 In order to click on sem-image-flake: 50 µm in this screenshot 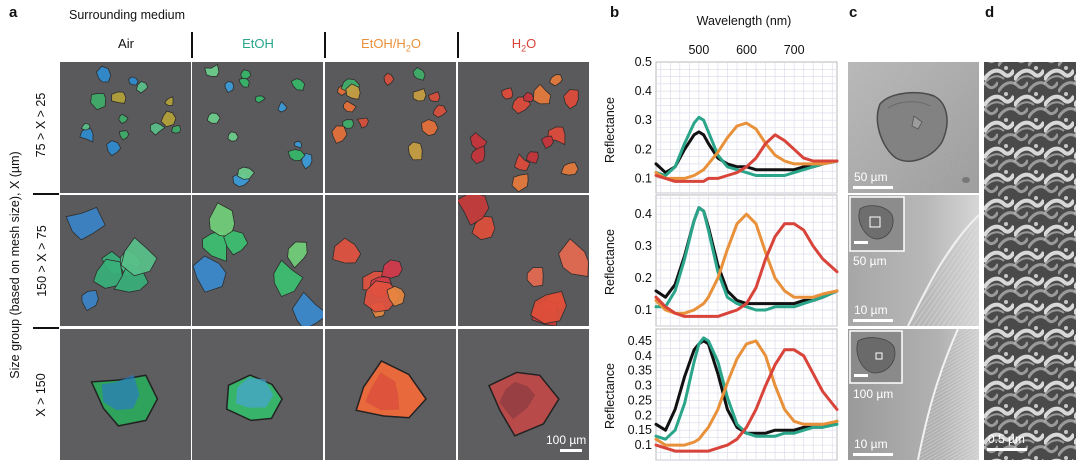, I will do `click(913, 127)`.